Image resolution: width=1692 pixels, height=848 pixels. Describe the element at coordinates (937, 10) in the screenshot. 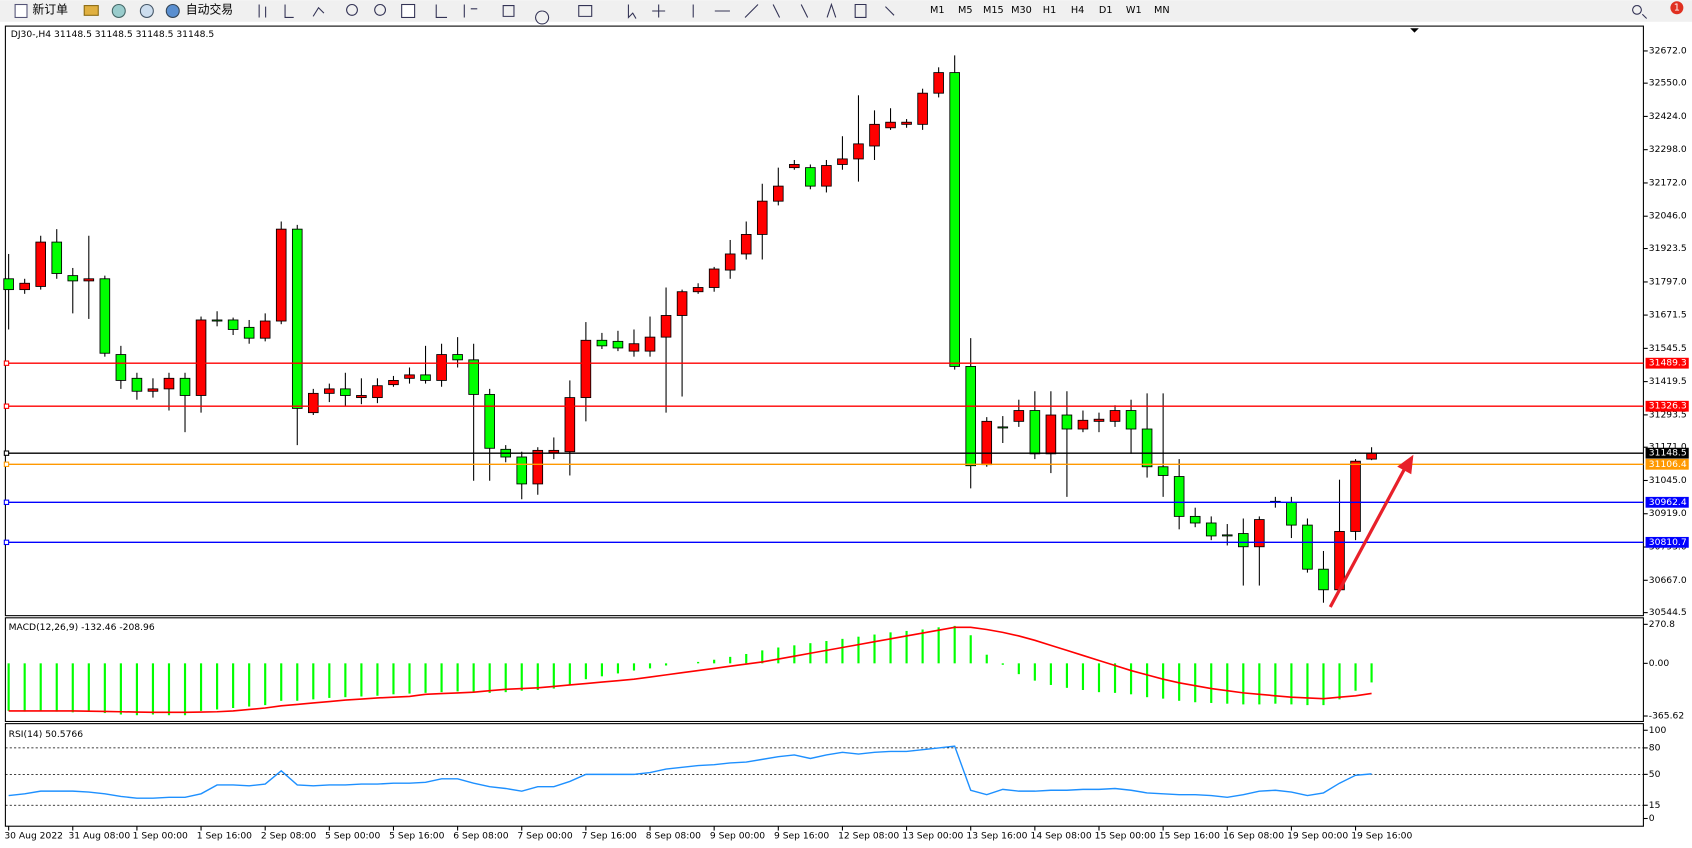

I see `timeframe: M1` at that location.